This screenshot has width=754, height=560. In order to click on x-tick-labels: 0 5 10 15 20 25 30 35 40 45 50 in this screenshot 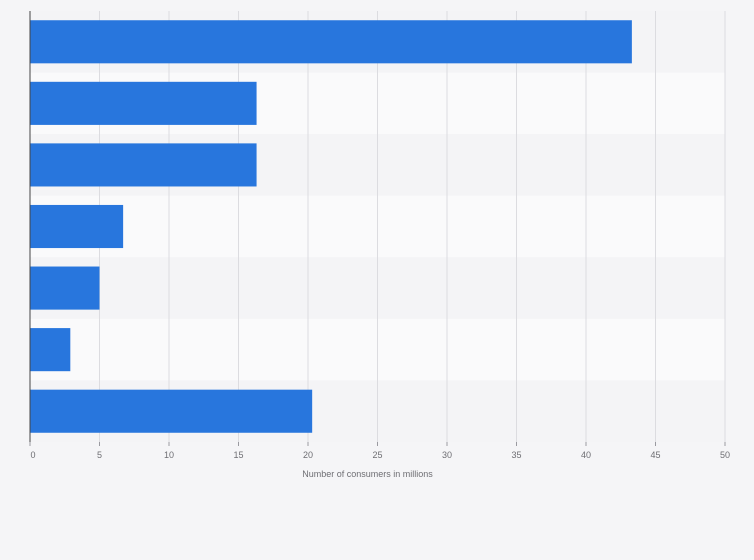, I will do `click(380, 455)`.